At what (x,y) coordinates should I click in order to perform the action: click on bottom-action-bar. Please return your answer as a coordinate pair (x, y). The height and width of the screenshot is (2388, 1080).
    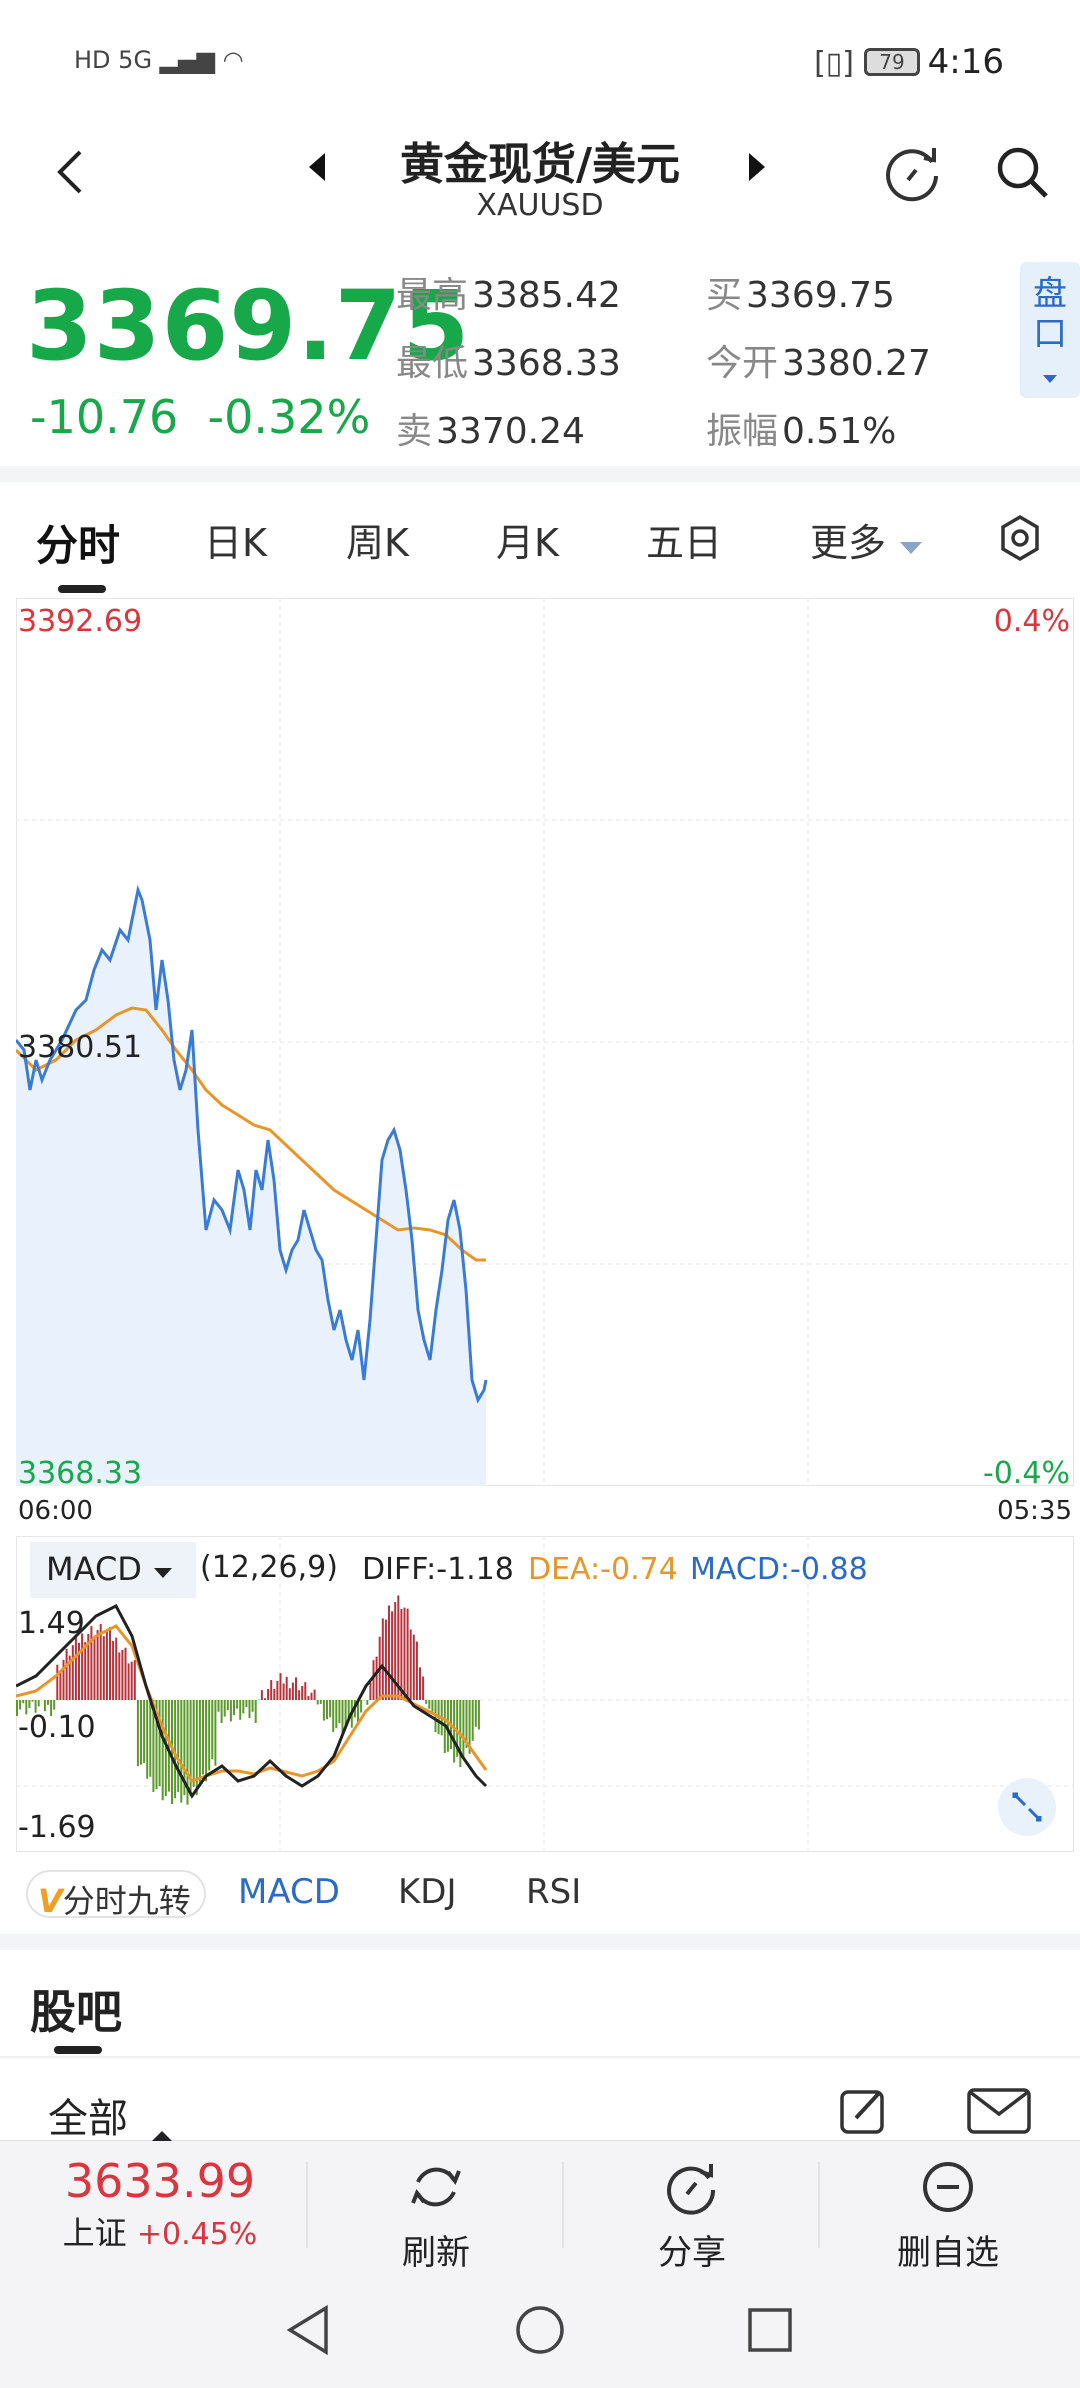
    Looking at the image, I should click on (540, 2204).